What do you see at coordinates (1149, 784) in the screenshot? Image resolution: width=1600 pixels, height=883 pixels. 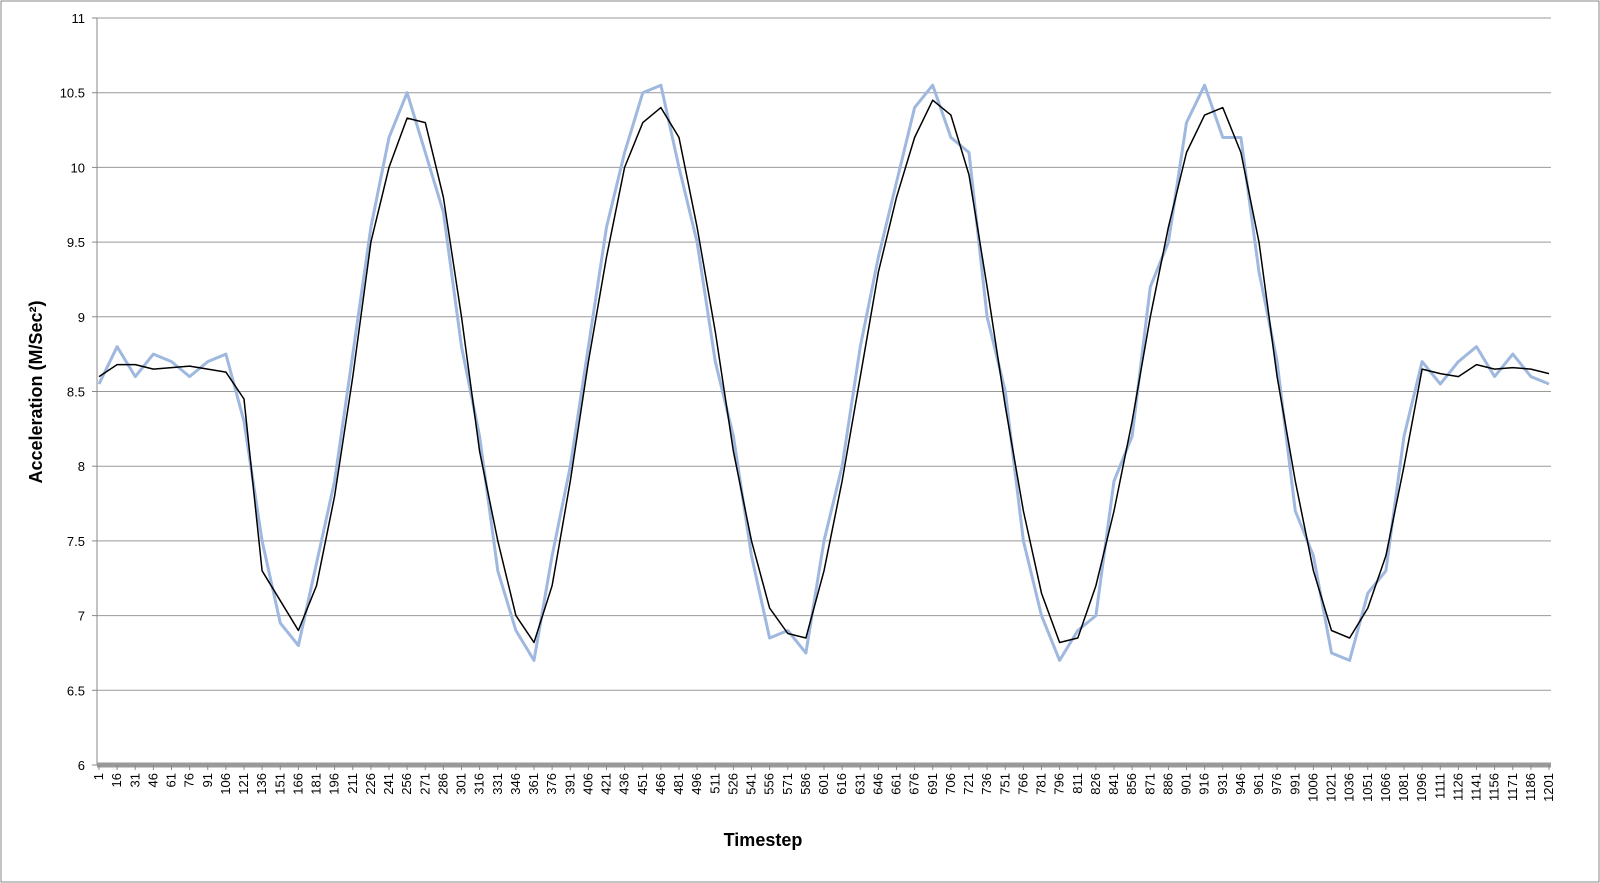 I see `x-tick-label: 871` at bounding box center [1149, 784].